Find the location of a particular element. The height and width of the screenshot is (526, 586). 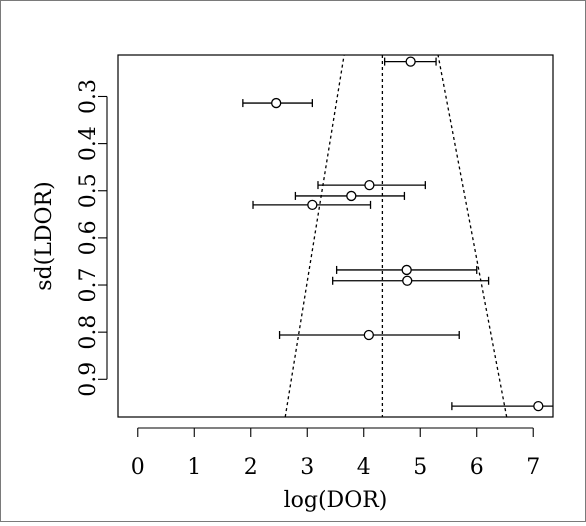

x-tick-label: 2 is located at coordinates (251, 467).